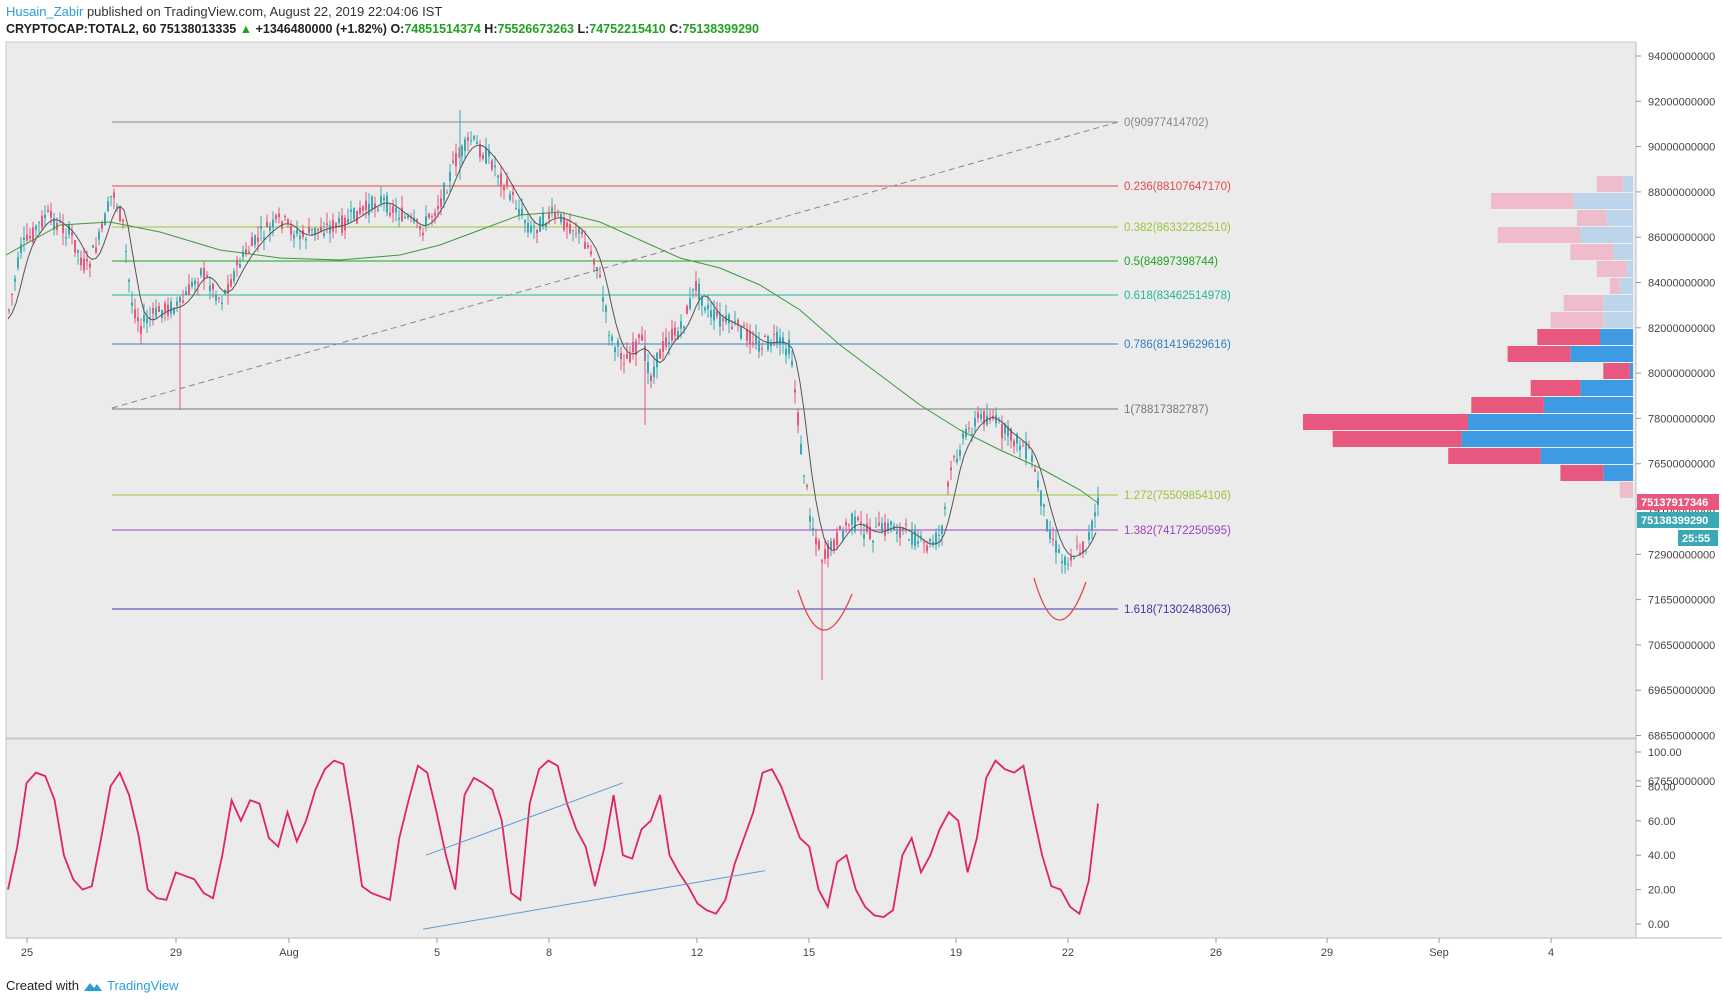 The height and width of the screenshot is (1002, 1722). Describe the element at coordinates (1166, 410) in the screenshot. I see `fib-level-label: 1(78817382787)` at that location.